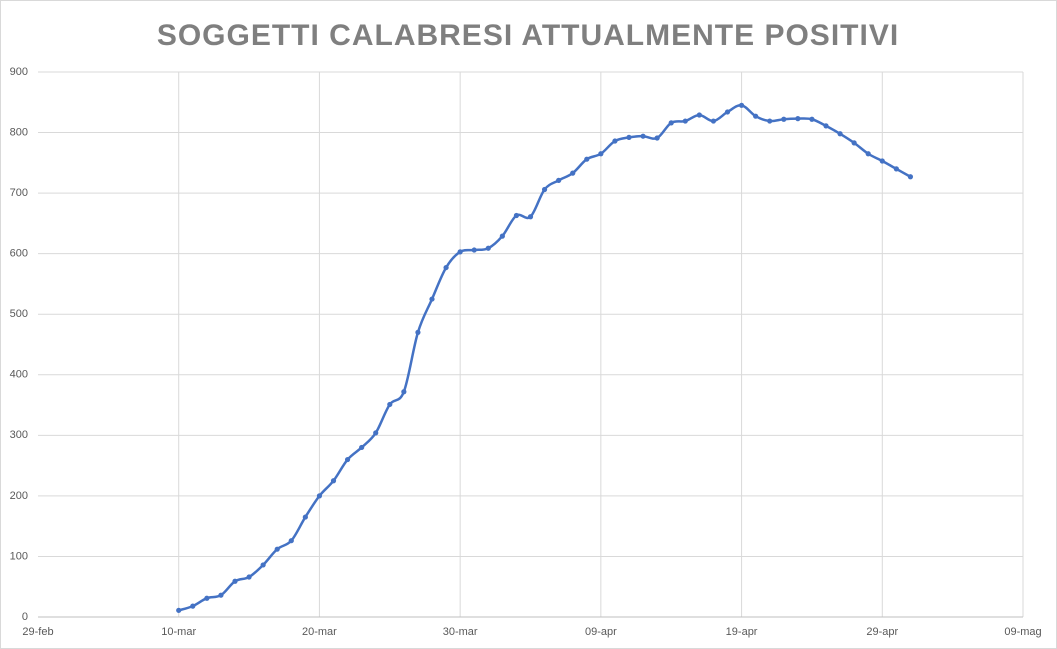 The width and height of the screenshot is (1057, 649). I want to click on y-tick-label: 200, so click(19, 496).